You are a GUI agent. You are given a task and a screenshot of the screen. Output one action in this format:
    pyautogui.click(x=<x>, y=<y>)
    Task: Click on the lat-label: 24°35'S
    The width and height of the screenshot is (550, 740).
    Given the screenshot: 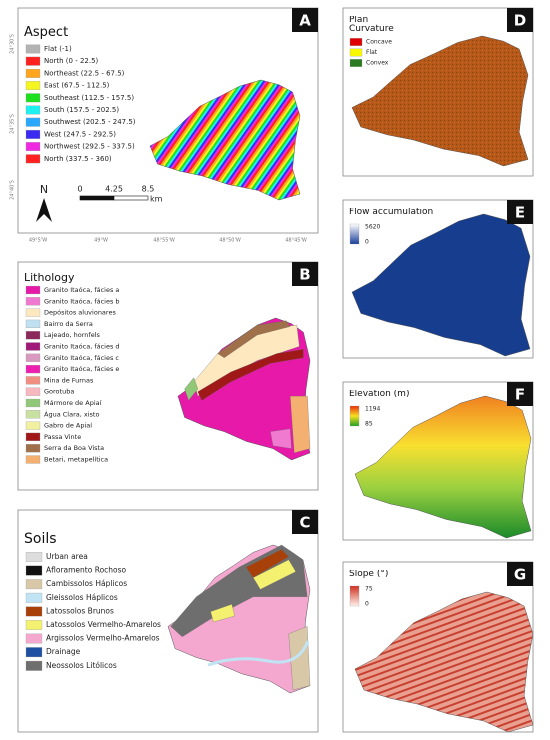 What is the action you would take?
    pyautogui.click(x=13, y=124)
    